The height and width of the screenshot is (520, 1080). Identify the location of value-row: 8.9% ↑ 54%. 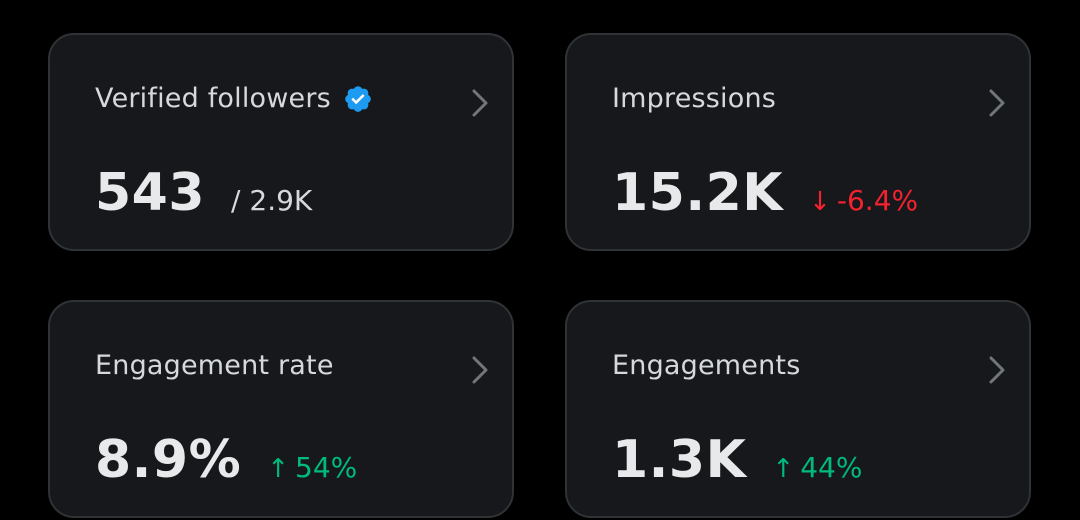
(226, 460).